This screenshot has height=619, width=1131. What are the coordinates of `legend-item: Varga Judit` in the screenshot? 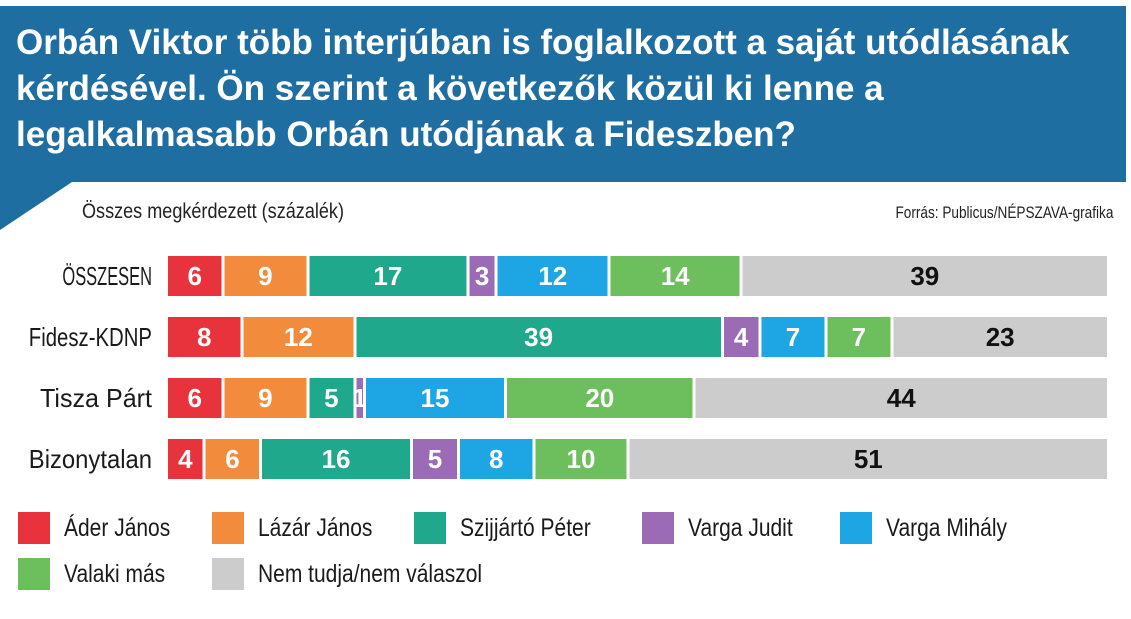 It's located at (727, 528).